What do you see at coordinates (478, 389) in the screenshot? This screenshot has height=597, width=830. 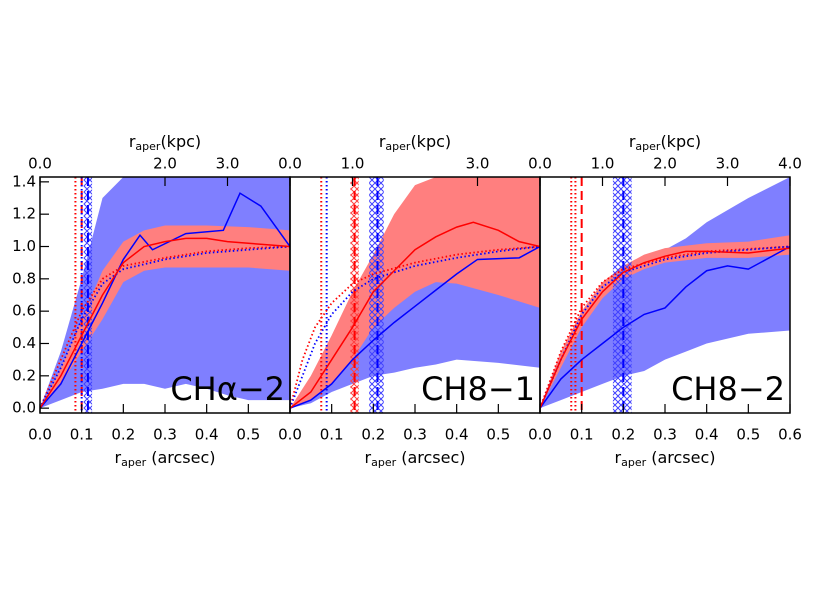 I see `panel-label: CH8−1` at bounding box center [478, 389].